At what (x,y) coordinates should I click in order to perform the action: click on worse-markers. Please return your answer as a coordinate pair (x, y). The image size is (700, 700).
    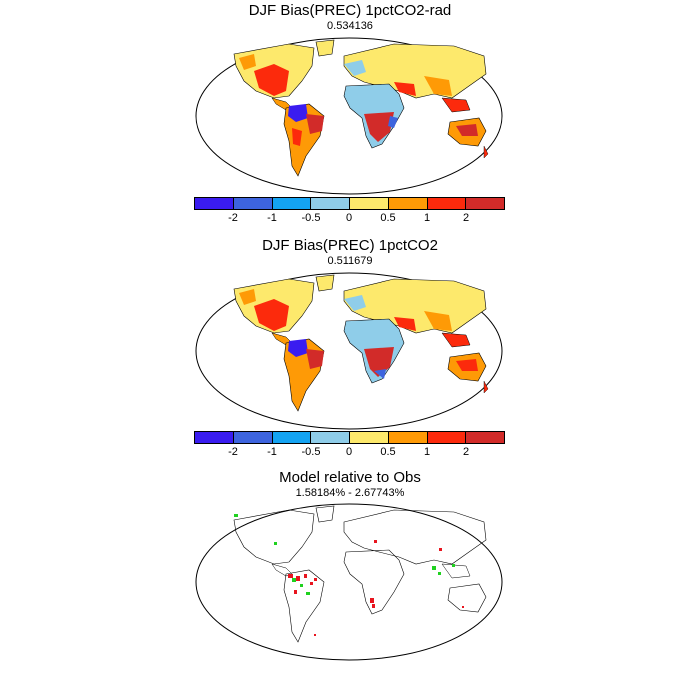
    Looking at the image, I should click on (376, 588).